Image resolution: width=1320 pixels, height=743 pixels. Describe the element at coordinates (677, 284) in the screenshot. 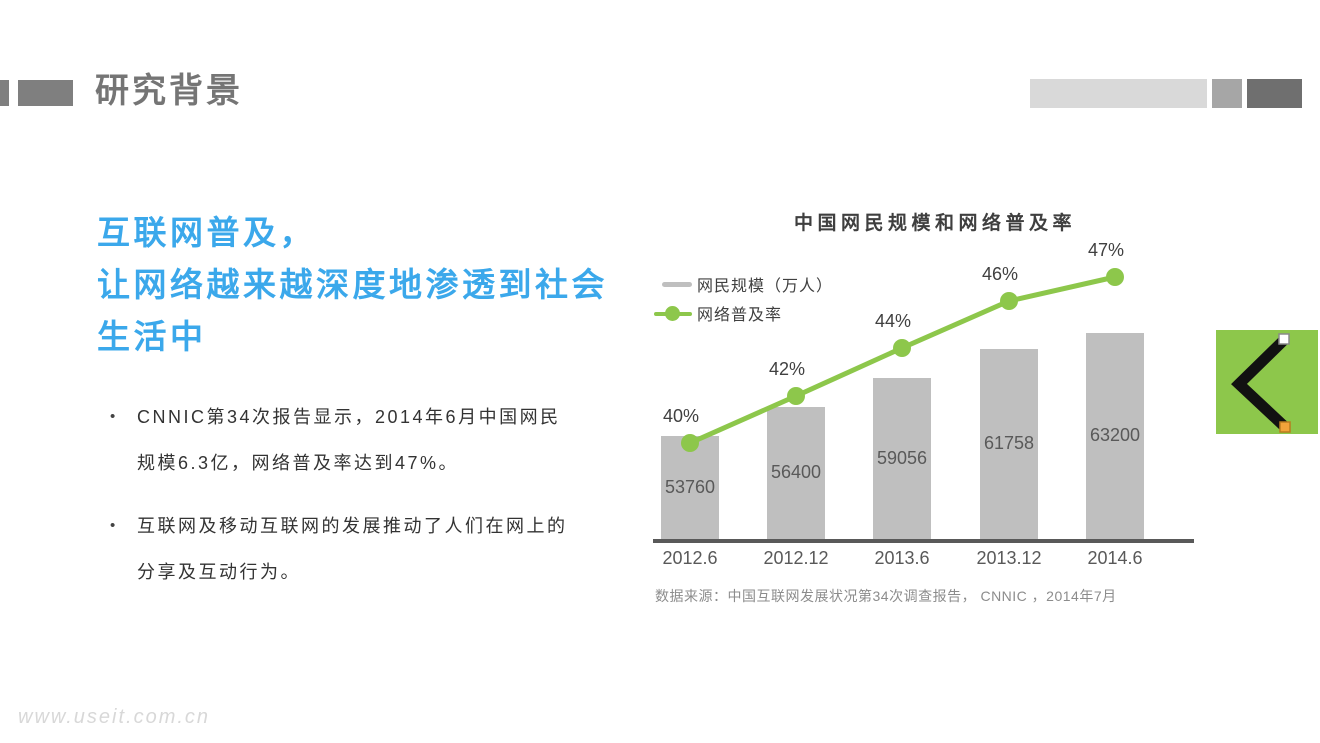

I see `bar-series-swatch-icon` at that location.